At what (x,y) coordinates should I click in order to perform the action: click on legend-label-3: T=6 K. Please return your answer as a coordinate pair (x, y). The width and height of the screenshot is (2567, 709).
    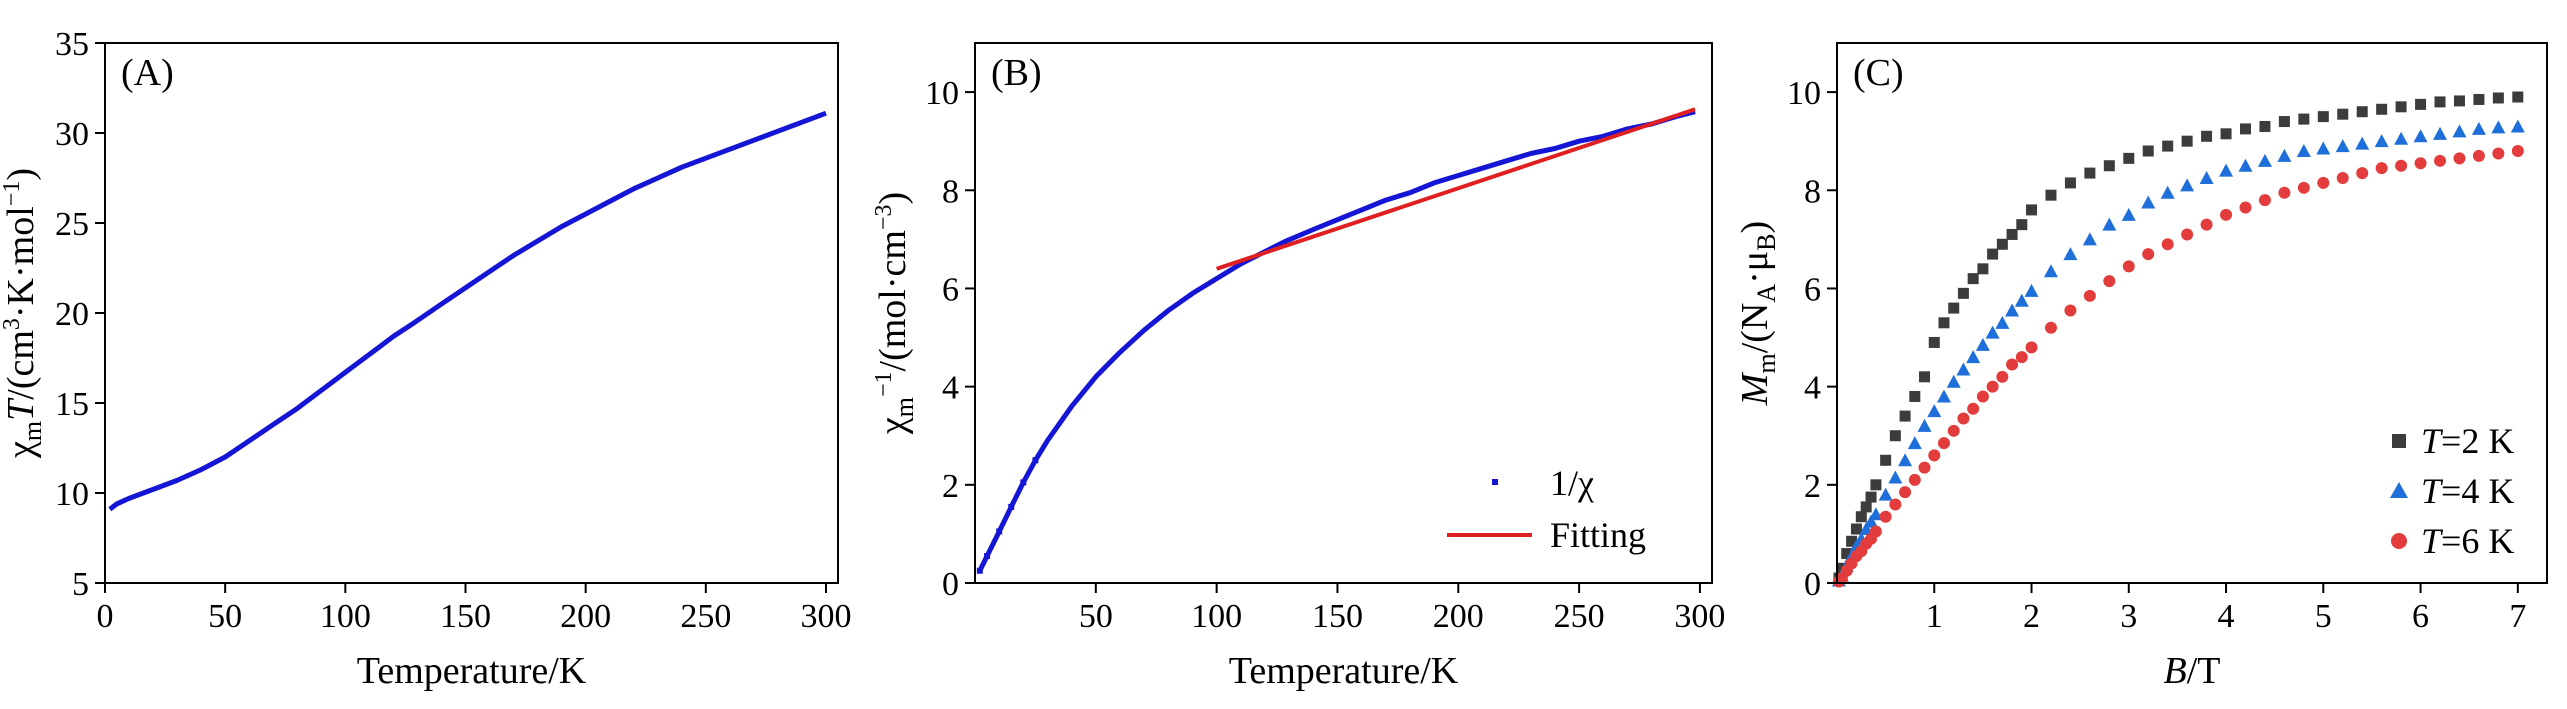
    Looking at the image, I should click on (2467, 541).